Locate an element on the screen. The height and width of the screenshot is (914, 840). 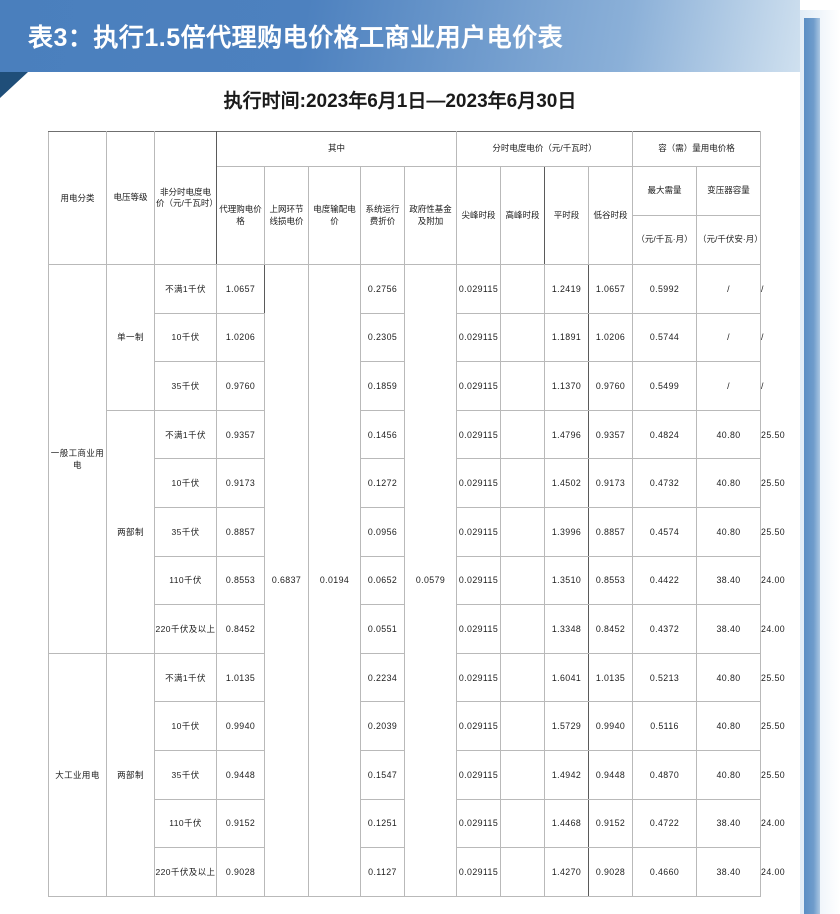
cell-transmission: 0.2305 is located at coordinates (382, 337).